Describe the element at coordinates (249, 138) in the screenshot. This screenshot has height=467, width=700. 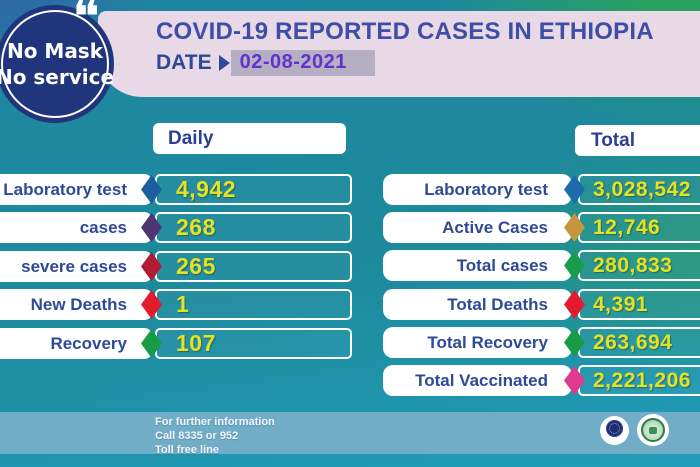
I see `daily-column-header: Daily` at that location.